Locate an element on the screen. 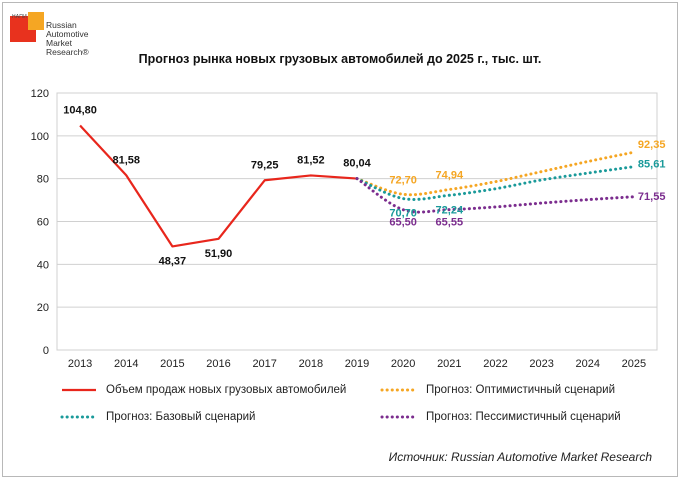 The image size is (680, 479). x-tick-label: 2013 is located at coordinates (80, 364).